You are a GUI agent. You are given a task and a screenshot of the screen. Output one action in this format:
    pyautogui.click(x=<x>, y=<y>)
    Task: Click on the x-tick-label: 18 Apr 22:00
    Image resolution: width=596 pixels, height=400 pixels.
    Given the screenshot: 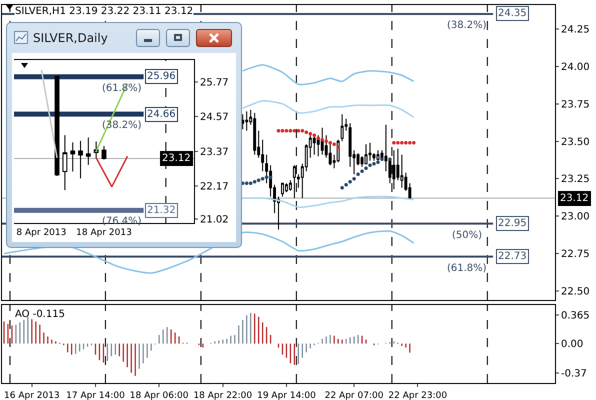 What is the action you would take?
    pyautogui.click(x=222, y=395)
    